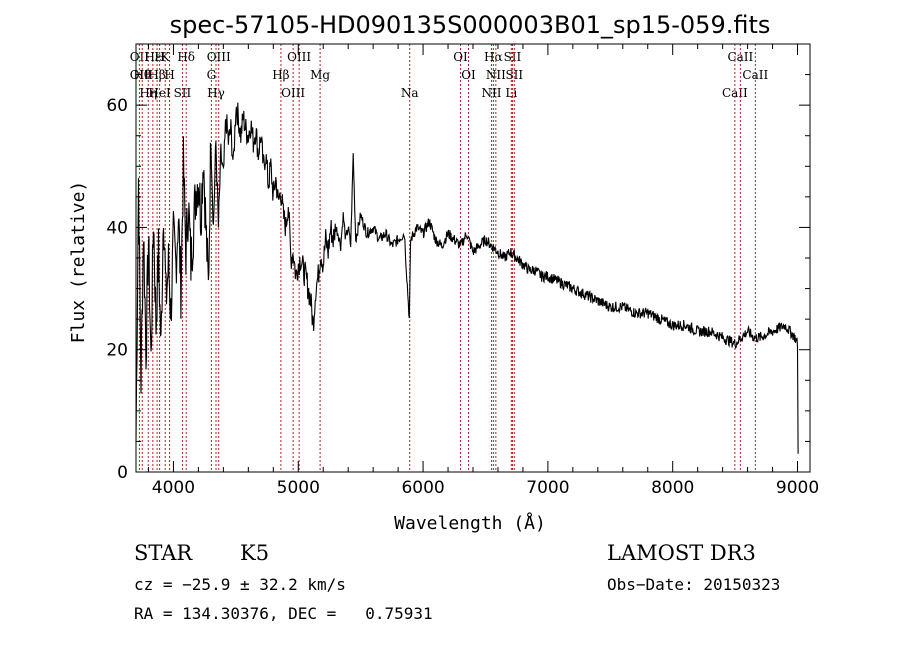 The height and width of the screenshot is (649, 900). I want to click on x-axis-label: Wavelength (Å), so click(470, 523).